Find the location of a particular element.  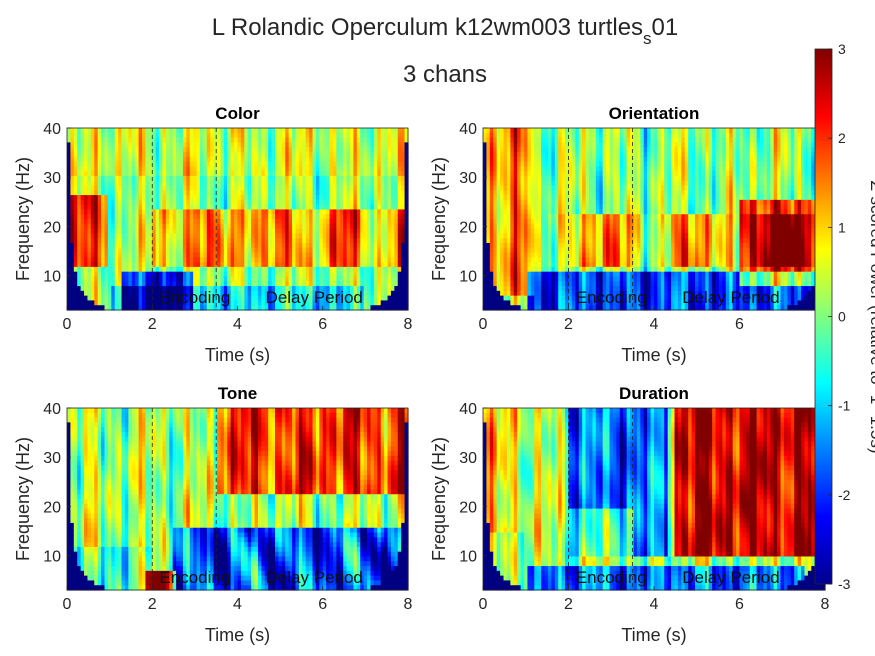

colorbar-tick-label: -3 is located at coordinates (844, 584).